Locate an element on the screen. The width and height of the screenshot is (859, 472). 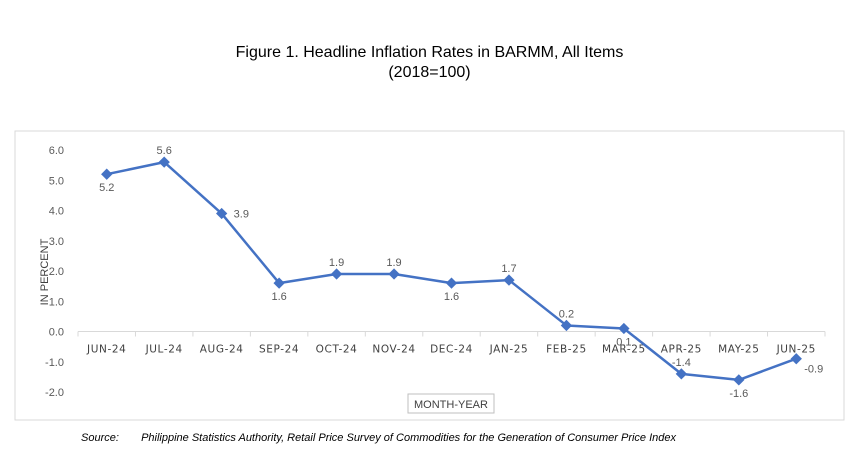
y-tick-label: -2.0 is located at coordinates (54, 393).